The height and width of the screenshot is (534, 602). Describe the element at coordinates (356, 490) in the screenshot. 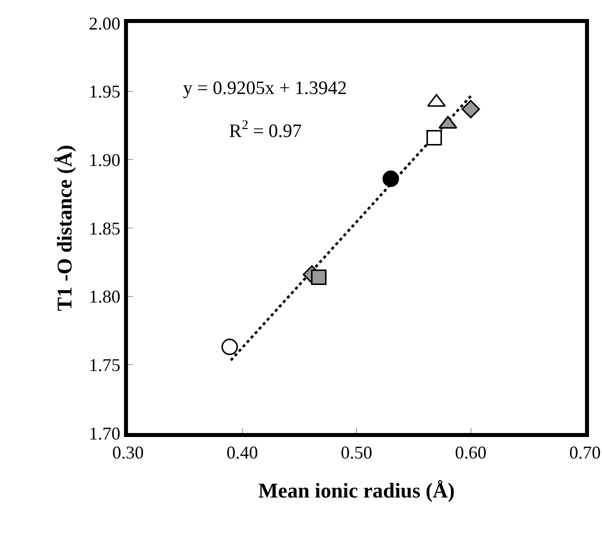

I see `x-axis-title: Mean ionic radius (Å)` at that location.